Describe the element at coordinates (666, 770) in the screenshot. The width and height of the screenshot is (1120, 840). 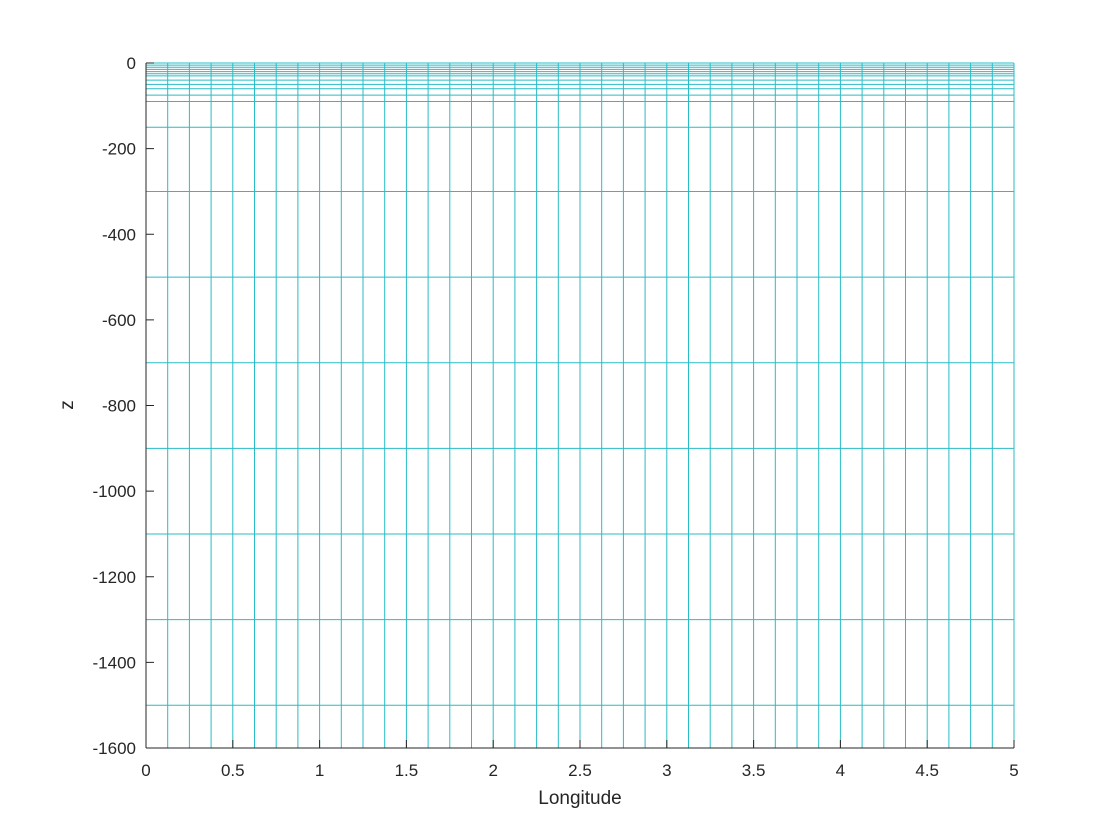
I see `x-tick-label: 3` at that location.